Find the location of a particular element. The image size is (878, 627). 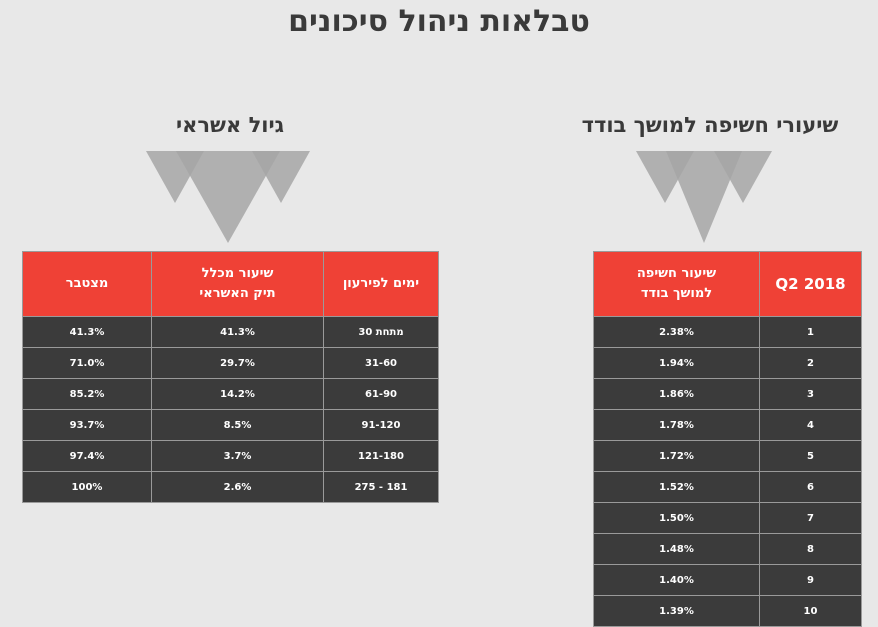

rank-cell: 7 is located at coordinates (810, 518).